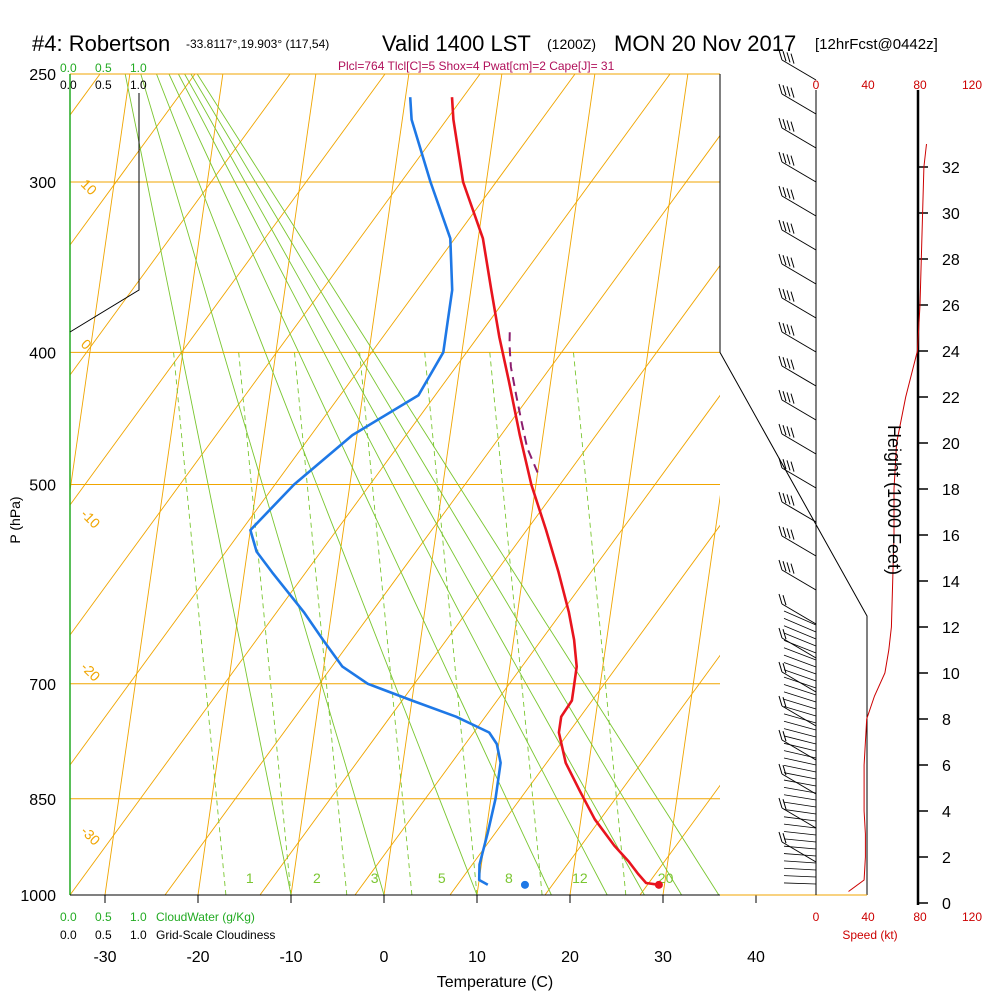 The width and height of the screenshot is (1000, 1005). I want to click on mixing-ratio-label: 12, so click(580, 878).